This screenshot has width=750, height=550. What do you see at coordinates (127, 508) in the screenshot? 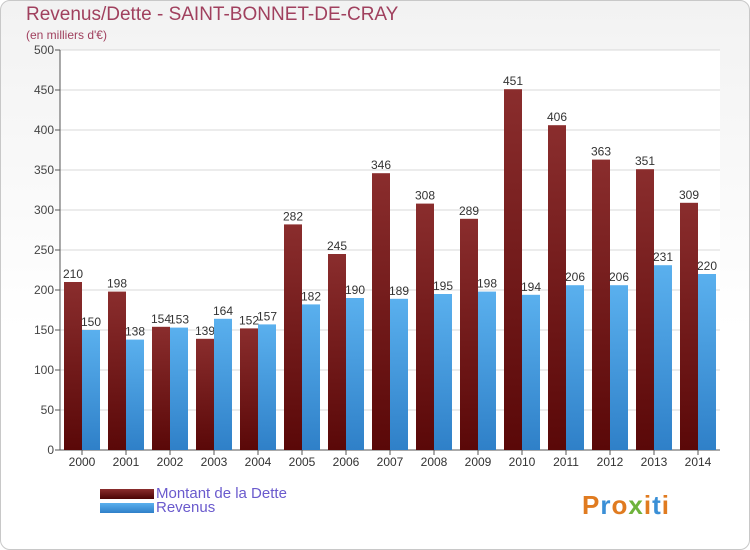
I see `legend-swatch-revenus` at bounding box center [127, 508].